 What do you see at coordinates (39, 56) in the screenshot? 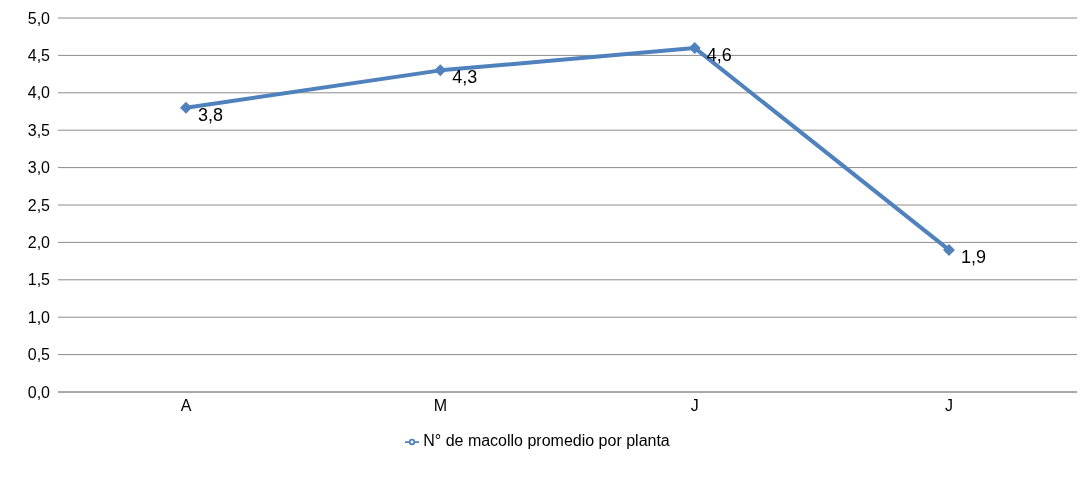
I see `y-tick-label: 4,5` at bounding box center [39, 56].